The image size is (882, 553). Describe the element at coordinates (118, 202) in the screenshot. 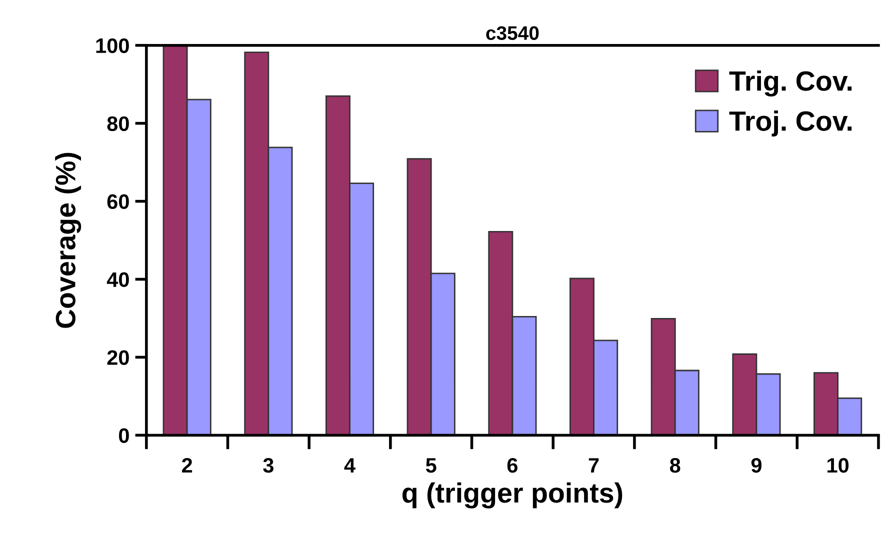

I see `y-tick-label: 60` at that location.